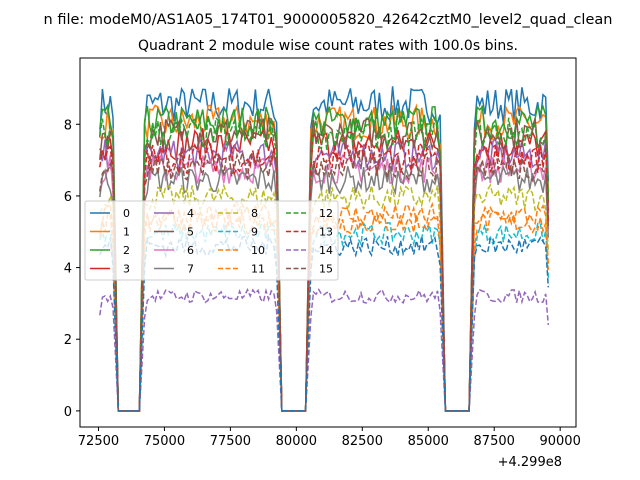 This screenshot has width=640, height=480. I want to click on legend-label: 2, so click(126, 250).